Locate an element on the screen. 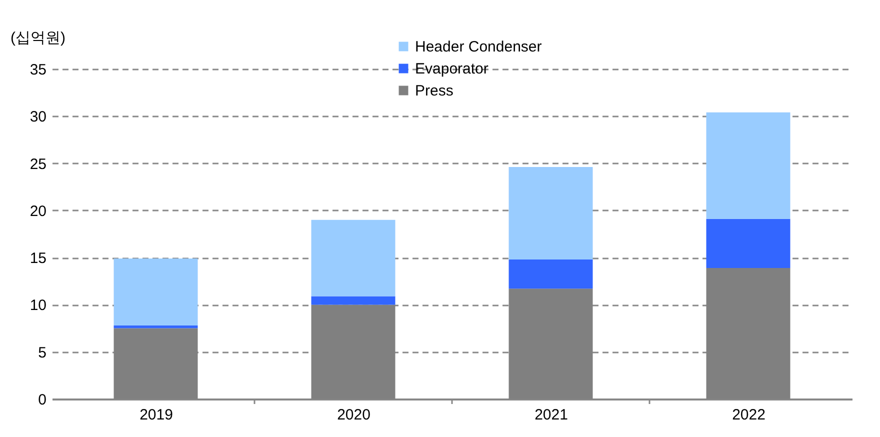  y-tick-label: 5 is located at coordinates (42, 353).